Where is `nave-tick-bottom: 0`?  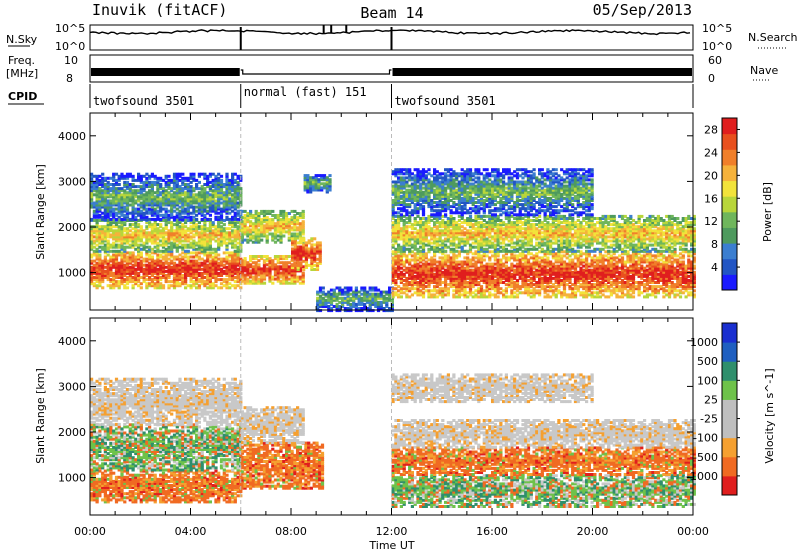
nave-tick-bottom: 0 is located at coordinates (711, 78).